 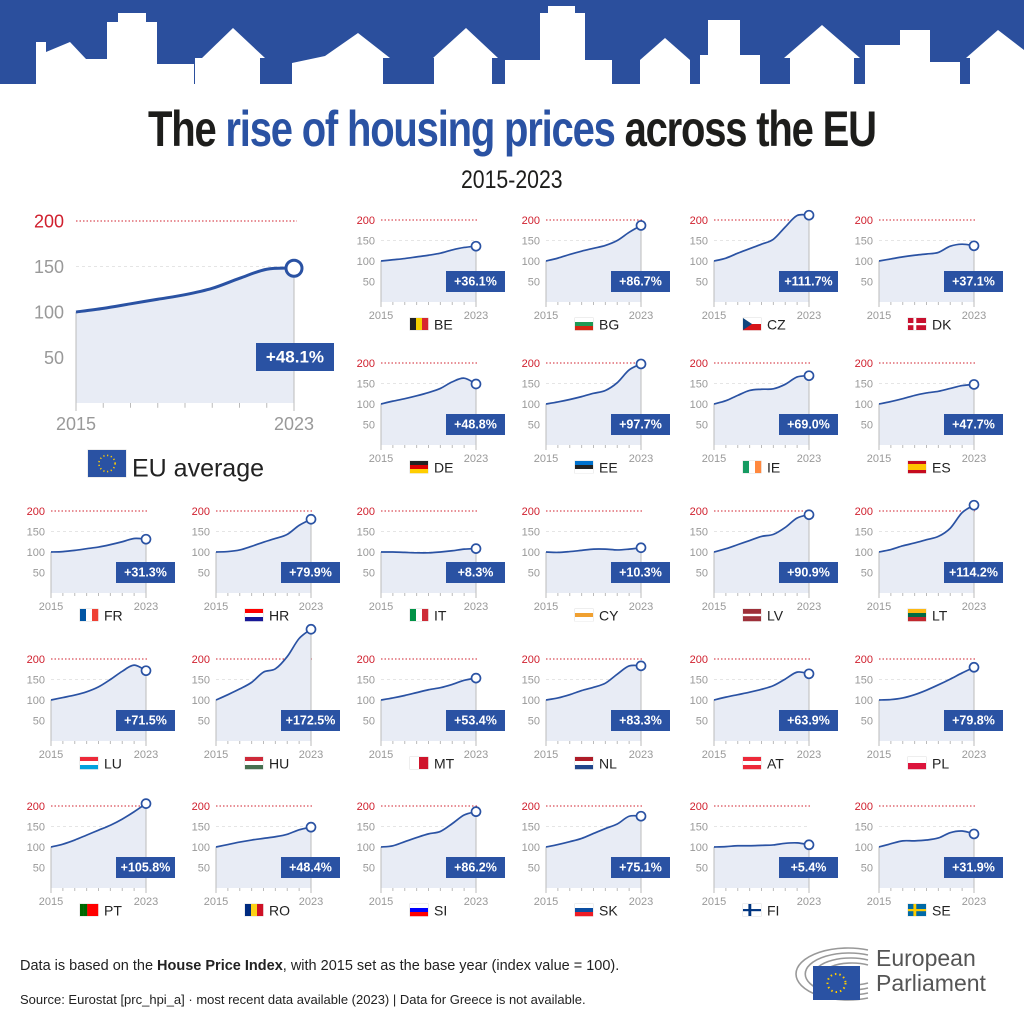 What do you see at coordinates (440, 911) in the screenshot?
I see `country-label: SI` at bounding box center [440, 911].